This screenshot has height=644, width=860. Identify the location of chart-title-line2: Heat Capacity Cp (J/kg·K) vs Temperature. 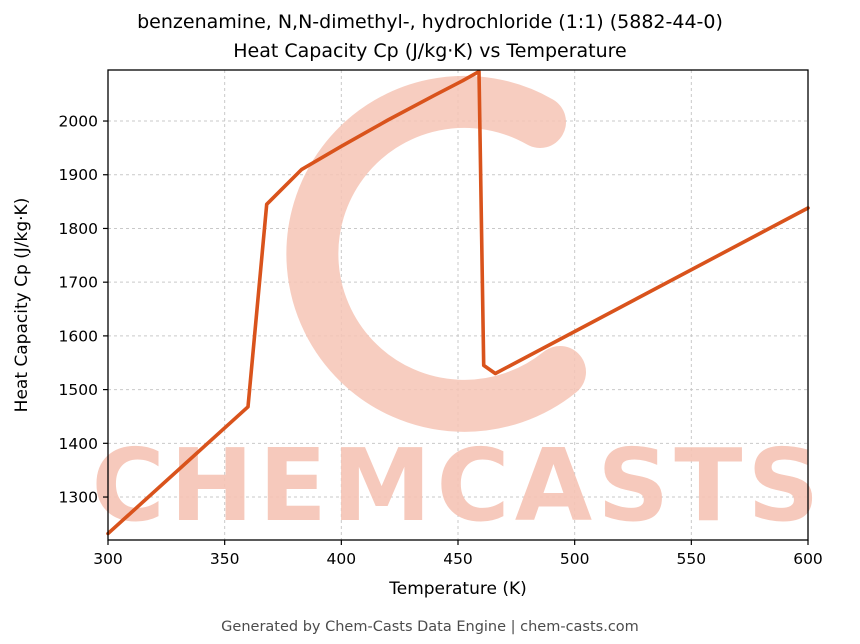
(430, 50).